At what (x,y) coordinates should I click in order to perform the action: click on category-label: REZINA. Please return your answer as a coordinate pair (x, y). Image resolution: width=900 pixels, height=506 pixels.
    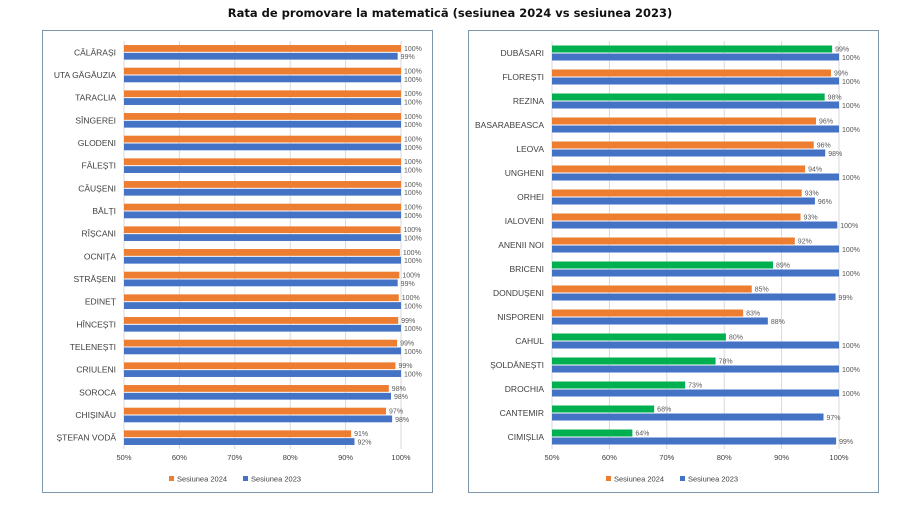
    Looking at the image, I should click on (529, 101).